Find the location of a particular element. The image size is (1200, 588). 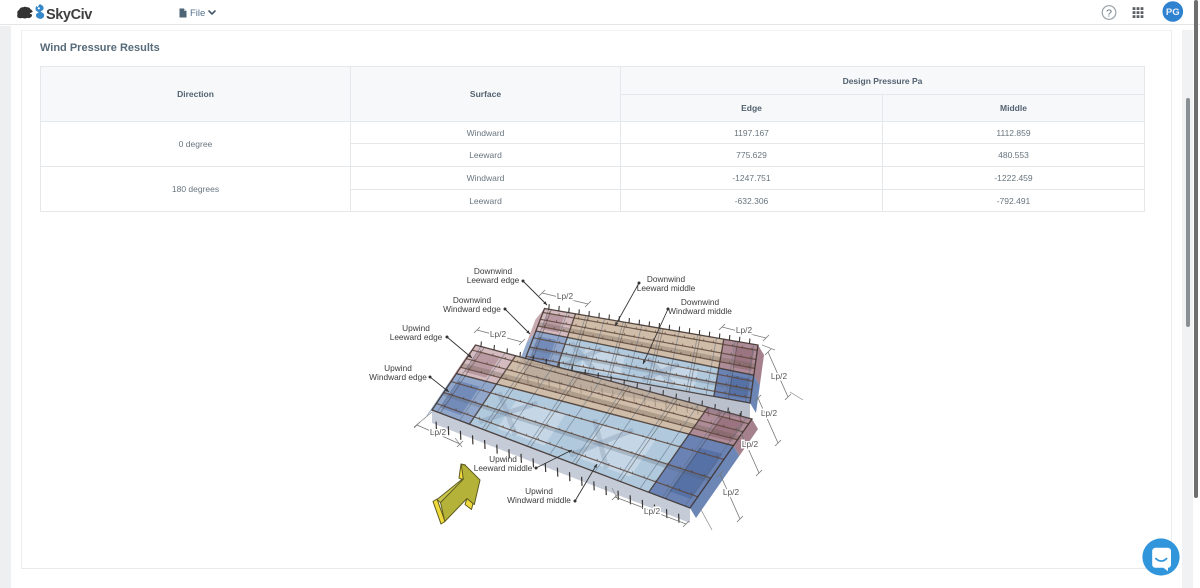

svg-text: SkyCiv is located at coordinates (69, 15).